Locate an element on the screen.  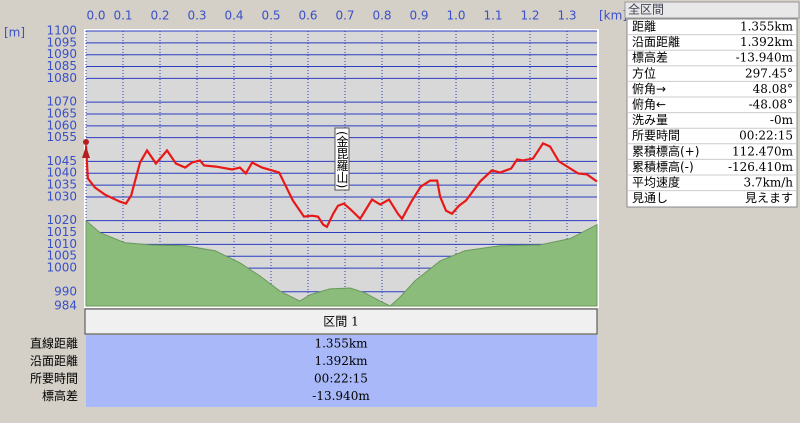
x-tick-label: 1.1 is located at coordinates (492, 16).